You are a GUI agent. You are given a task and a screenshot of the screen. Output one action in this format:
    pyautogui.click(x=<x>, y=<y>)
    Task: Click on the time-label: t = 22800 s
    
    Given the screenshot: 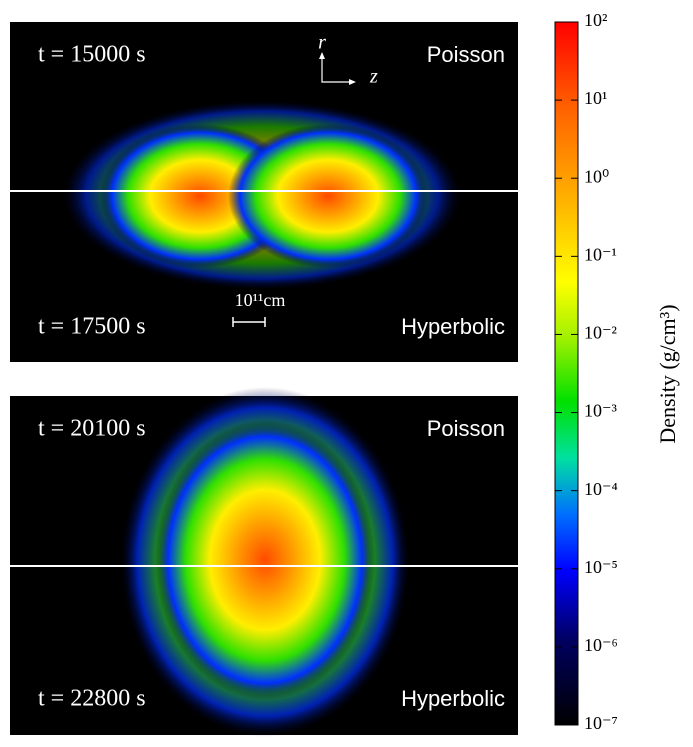 What is the action you would take?
    pyautogui.click(x=92, y=699)
    